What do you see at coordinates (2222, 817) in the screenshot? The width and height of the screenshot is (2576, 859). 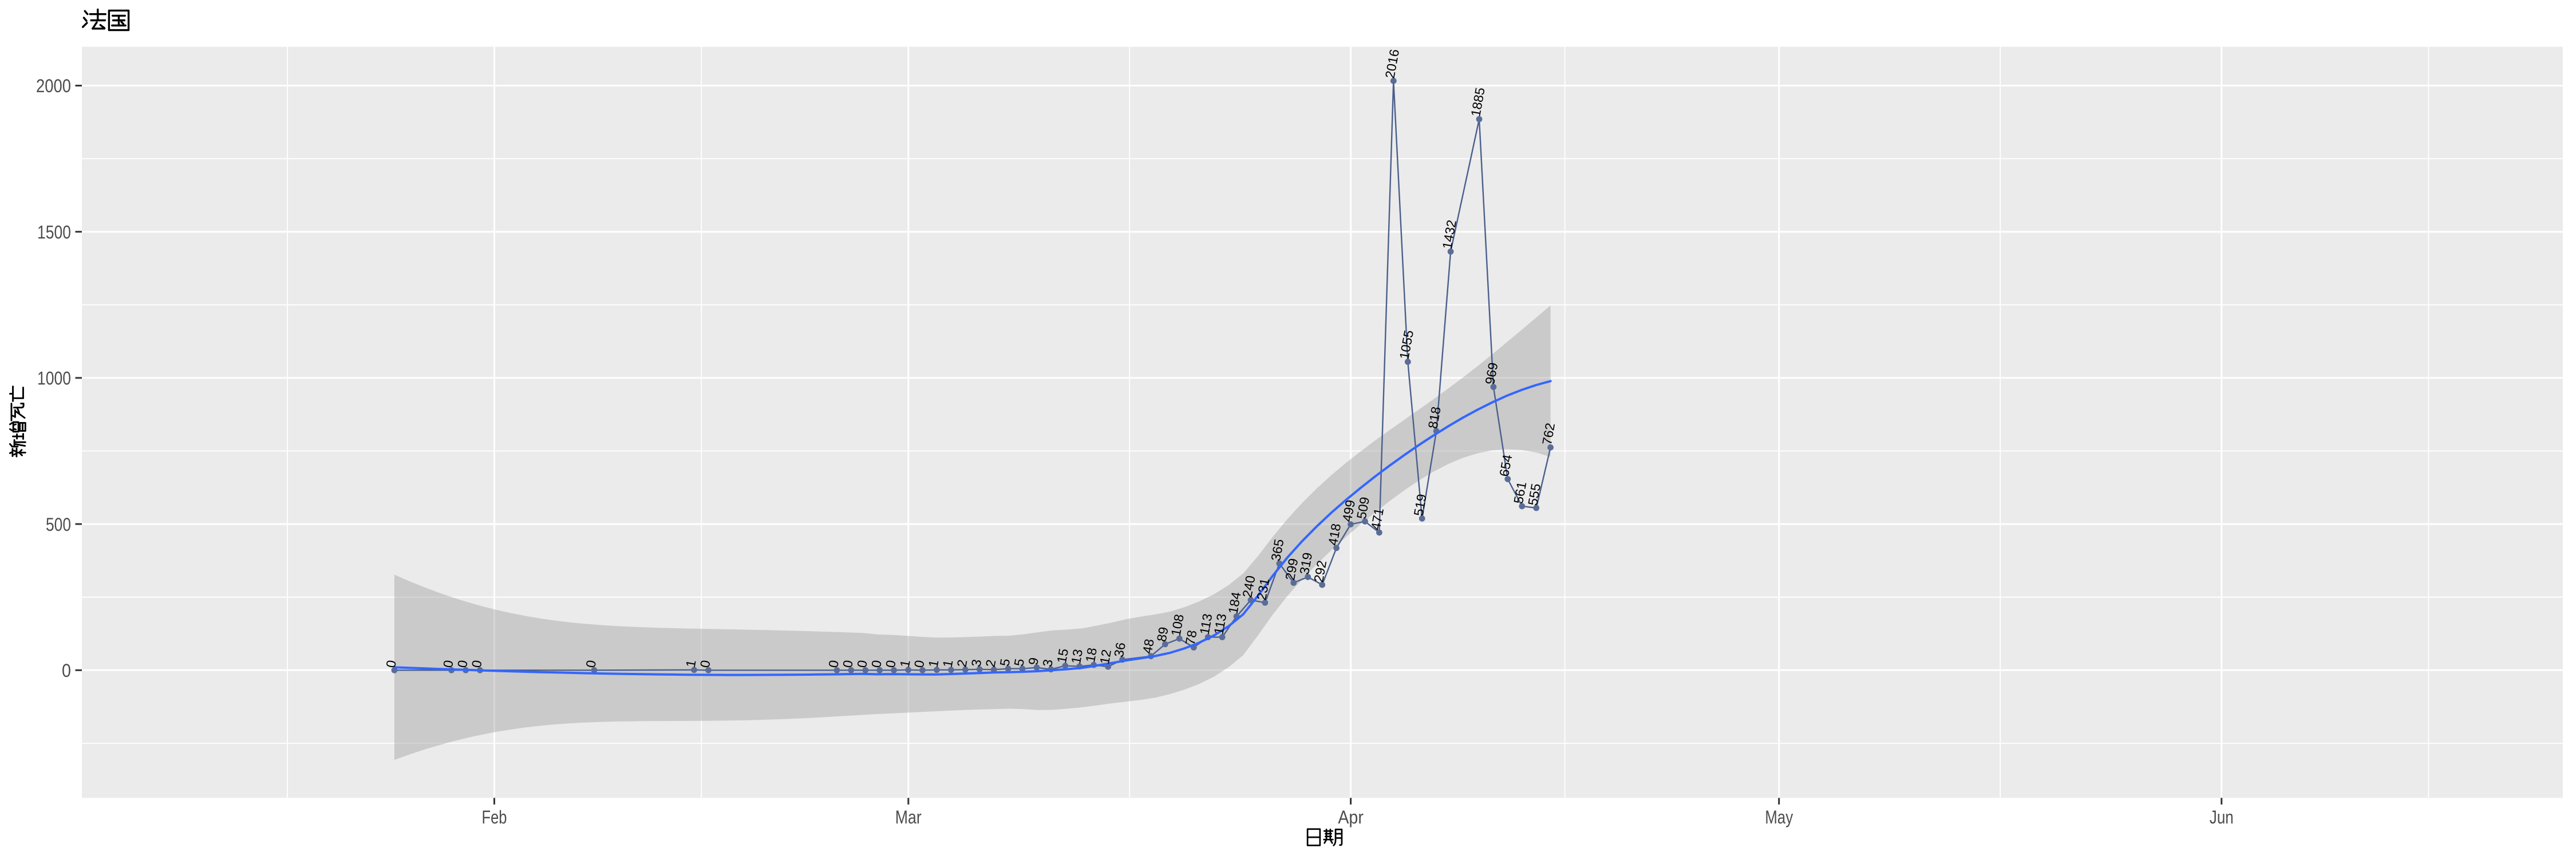 I see `svg-text: Jun` at bounding box center [2222, 817].